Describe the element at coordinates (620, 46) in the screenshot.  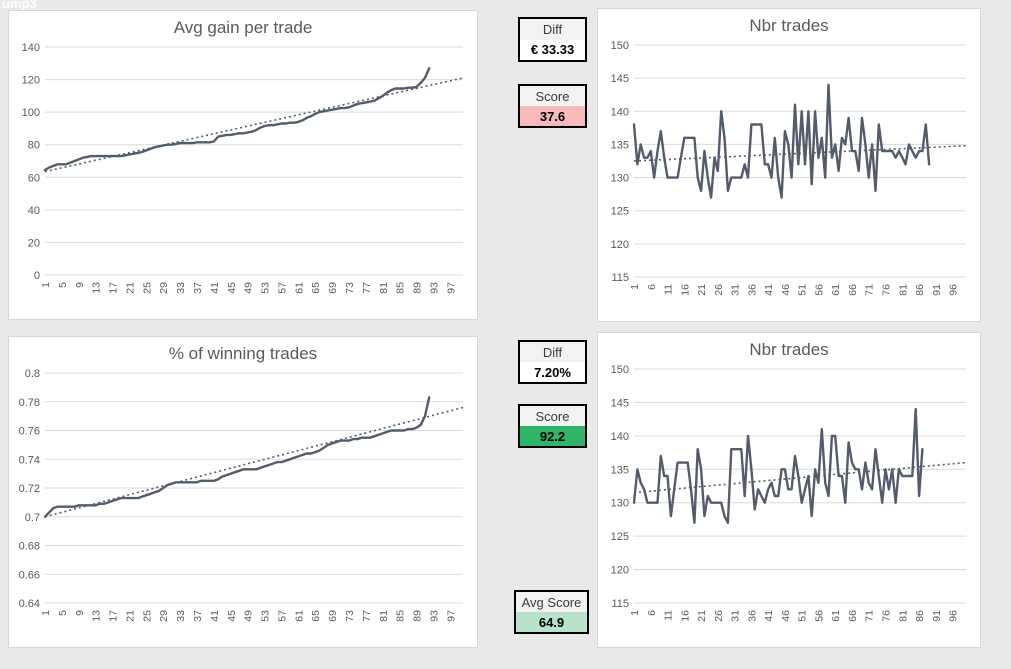
I see `svg-text: 150` at that location.